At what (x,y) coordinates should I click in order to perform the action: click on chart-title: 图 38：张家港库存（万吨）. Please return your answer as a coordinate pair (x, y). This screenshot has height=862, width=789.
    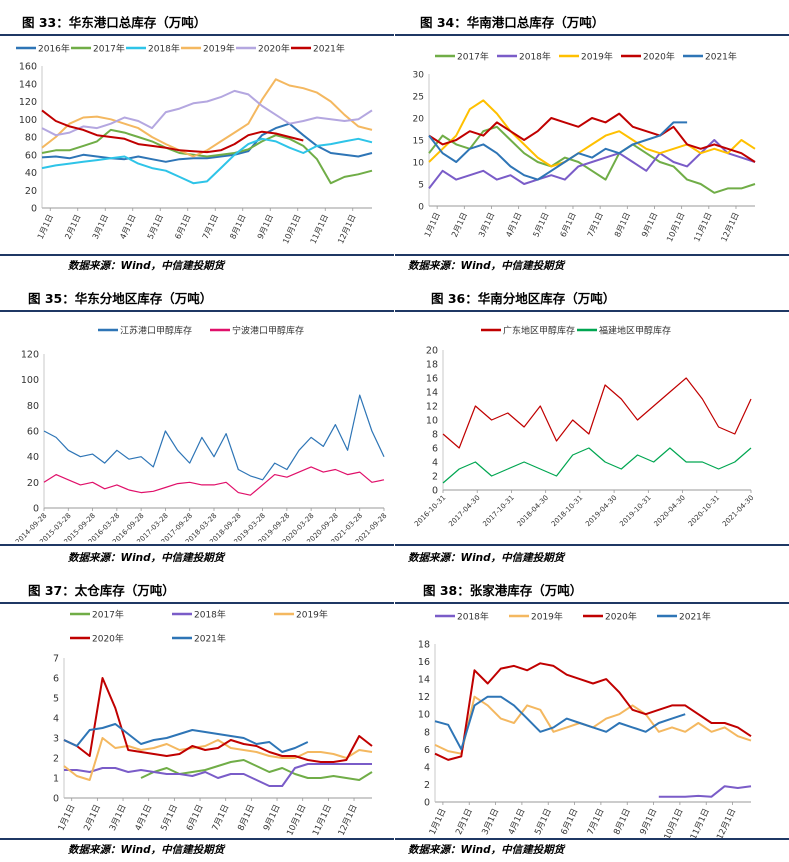
    Looking at the image, I should click on (503, 590).